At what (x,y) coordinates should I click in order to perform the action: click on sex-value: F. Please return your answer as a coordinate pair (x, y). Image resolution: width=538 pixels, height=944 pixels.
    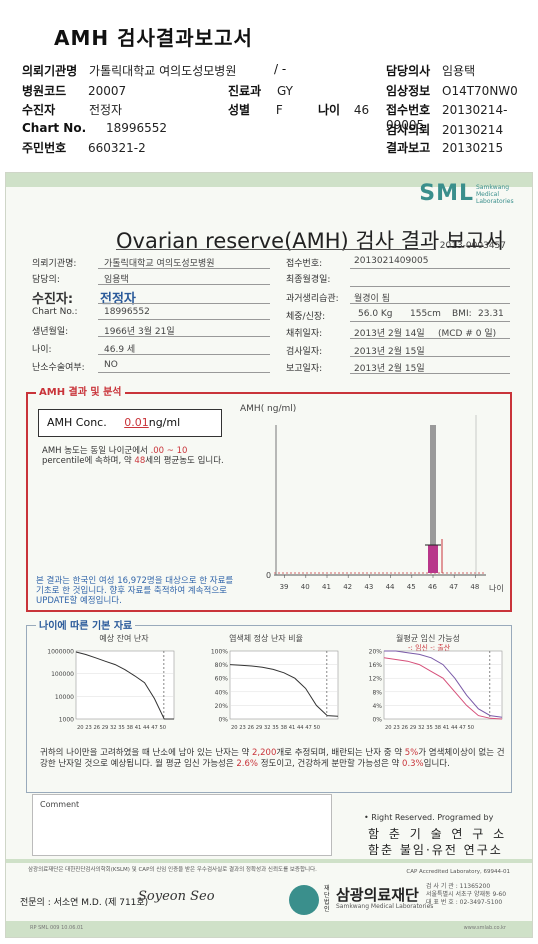
    Looking at the image, I should click on (279, 110).